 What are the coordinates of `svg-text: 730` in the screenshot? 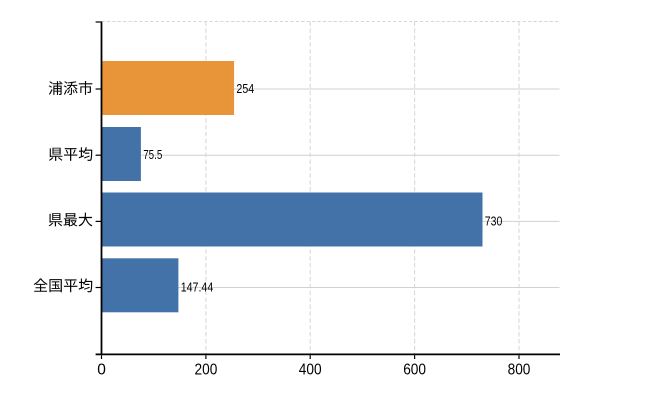 It's located at (494, 221).